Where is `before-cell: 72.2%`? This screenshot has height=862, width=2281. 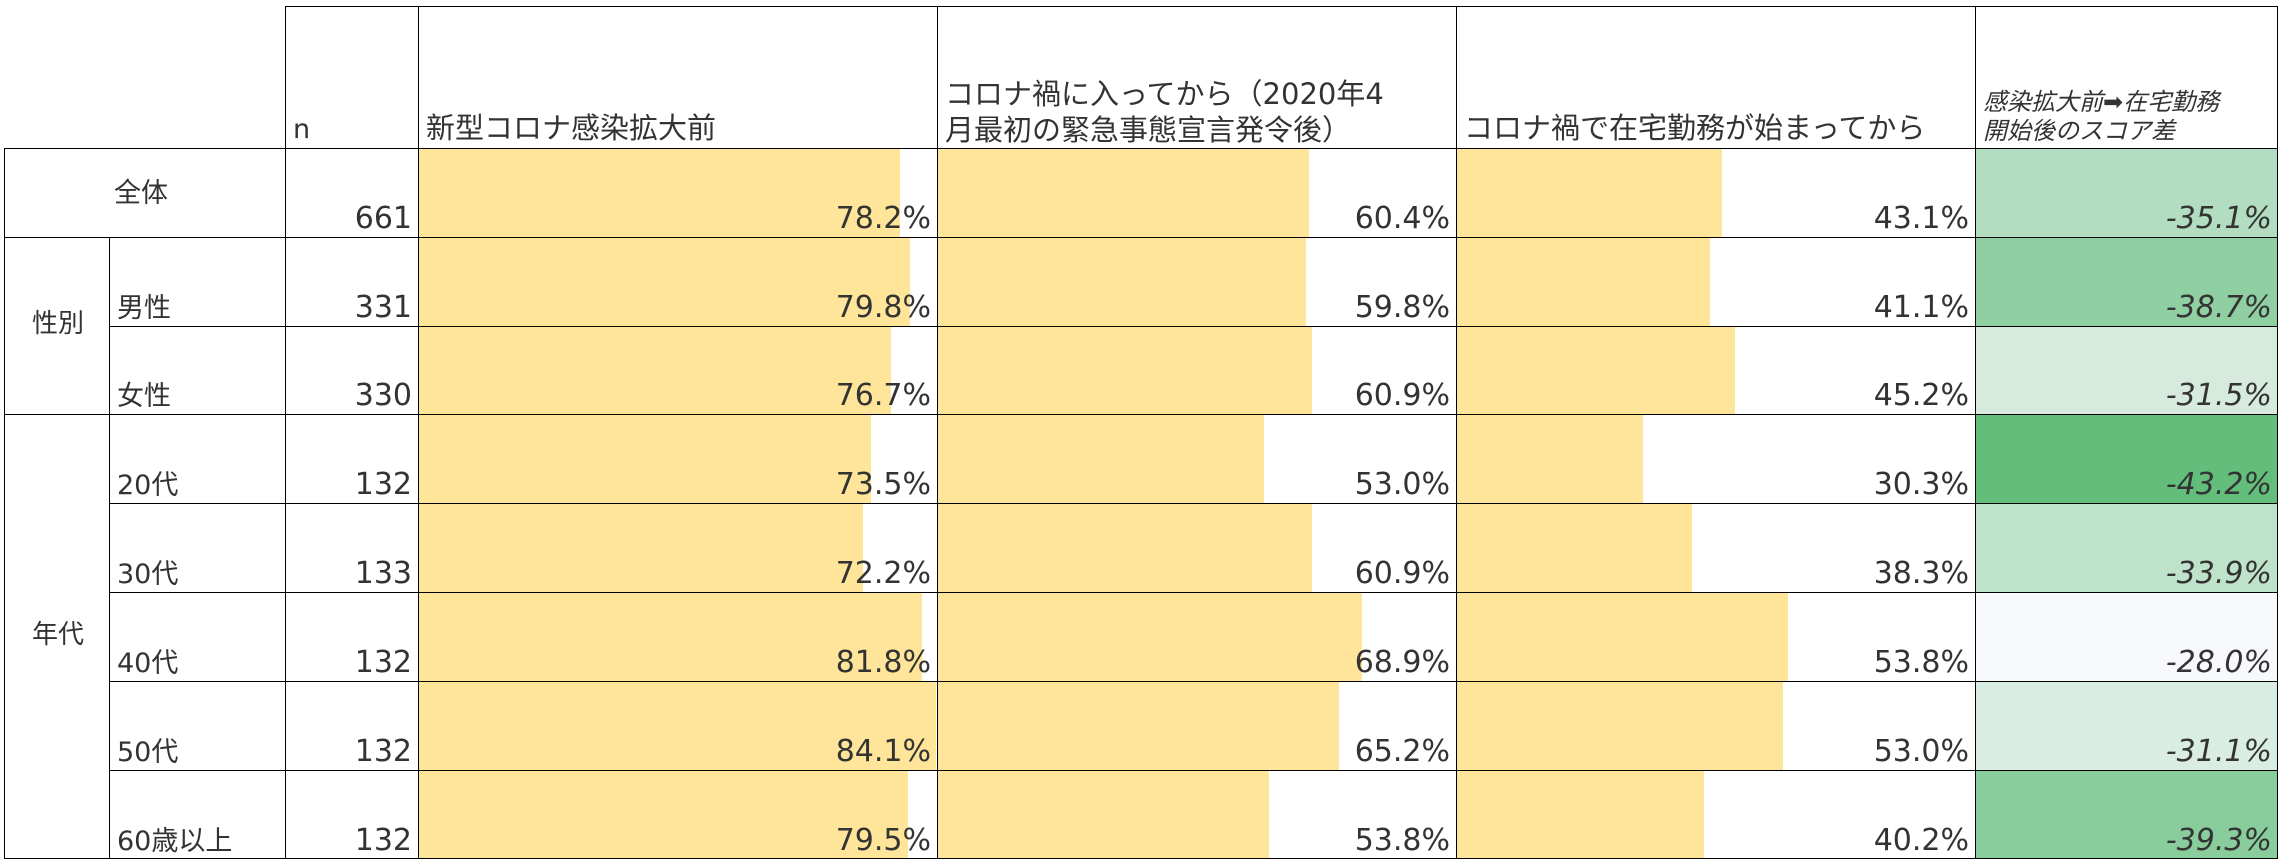 before-cell: 72.2% is located at coordinates (677, 547).